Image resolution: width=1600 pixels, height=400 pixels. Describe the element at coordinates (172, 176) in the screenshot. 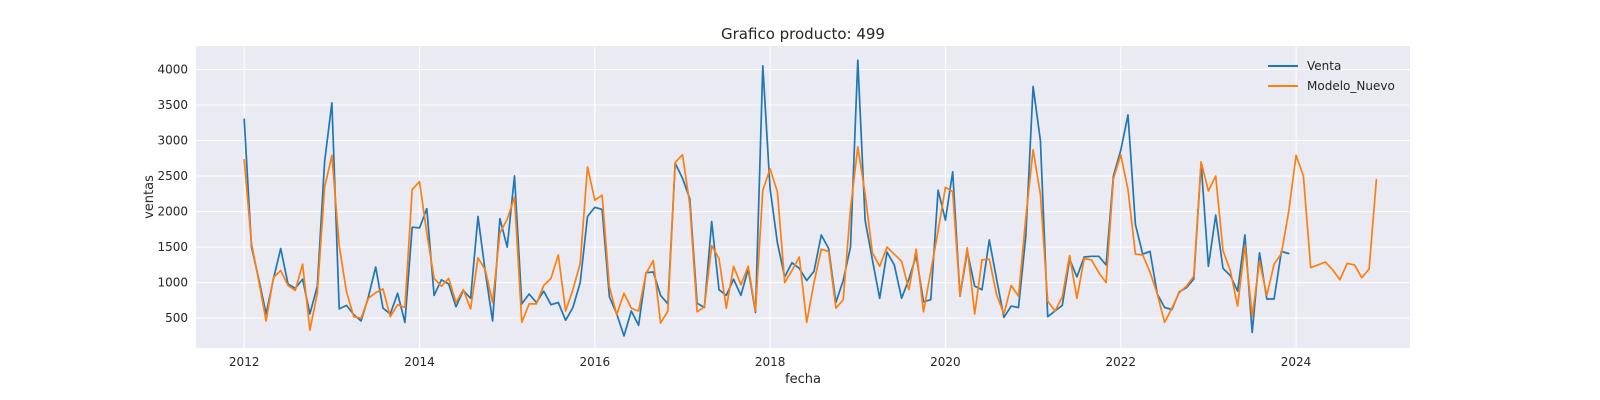

I see `y-tick-label: 2500` at that location.